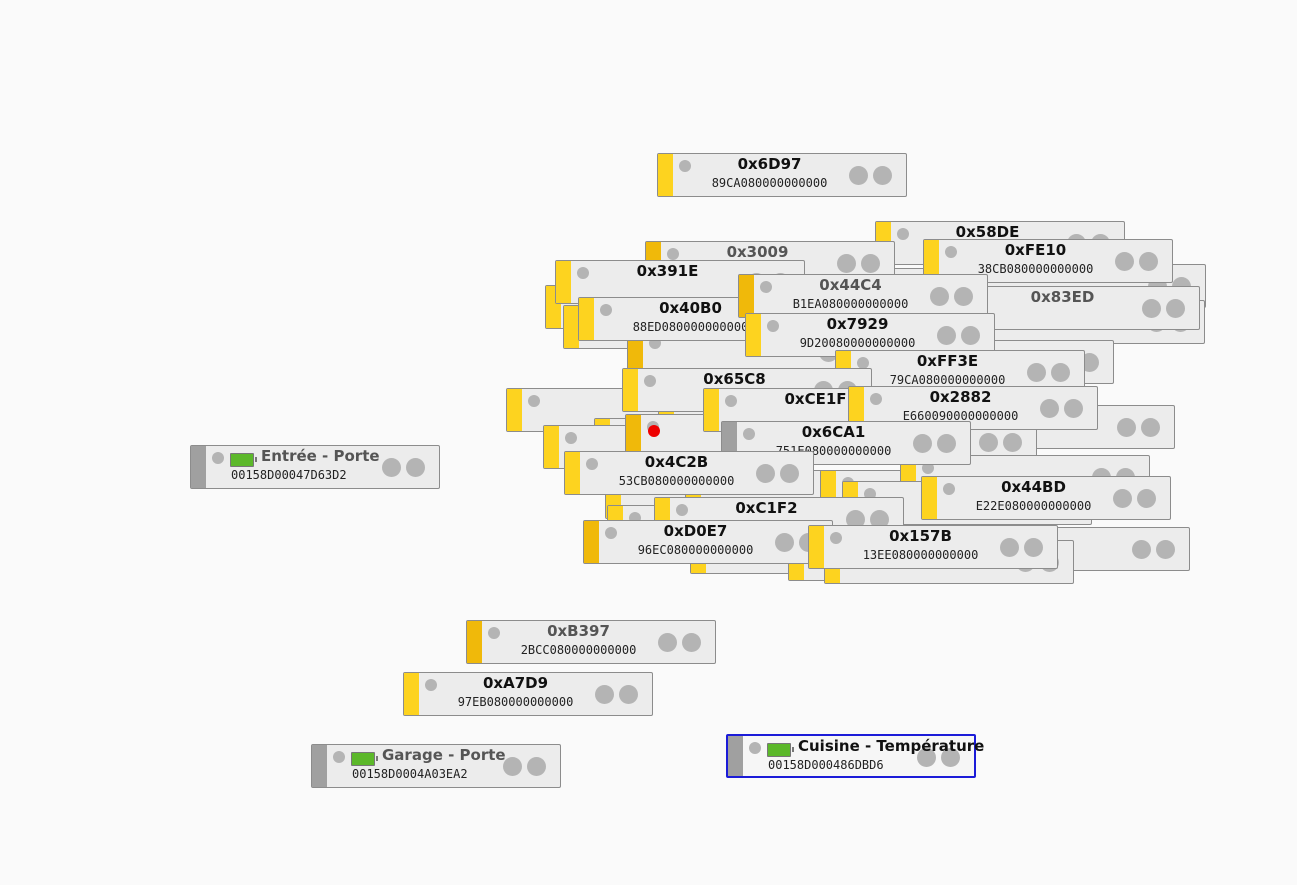 The width and height of the screenshot is (1297, 885). What do you see at coordinates (528, 694) in the screenshot?
I see `node-card: 0xA7D9 97EB080000000000` at bounding box center [528, 694].